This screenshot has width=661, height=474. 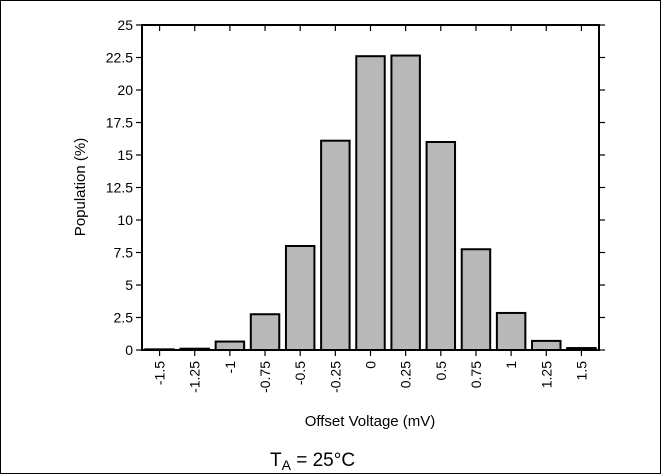 What do you see at coordinates (287, 465) in the screenshot?
I see `caption-subscript: A` at bounding box center [287, 465].